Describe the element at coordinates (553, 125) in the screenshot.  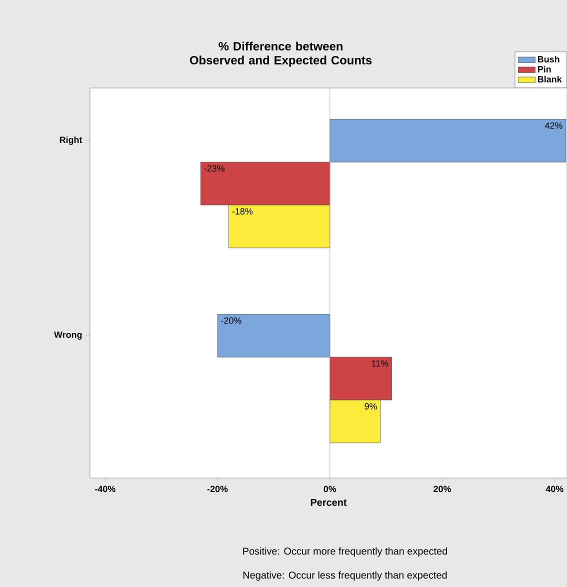
I see `data-label: 42%` at that location.